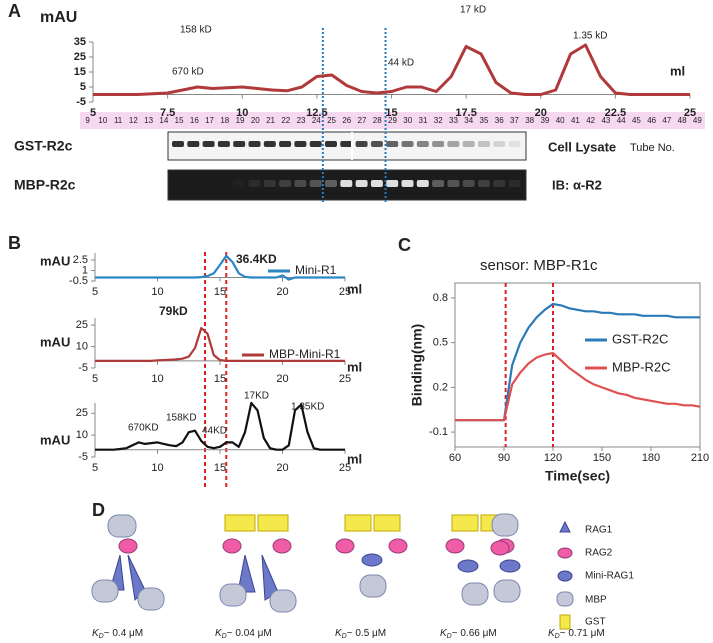 This screenshot has height=643, width=713. I want to click on tube-number: 11, so click(118, 120).